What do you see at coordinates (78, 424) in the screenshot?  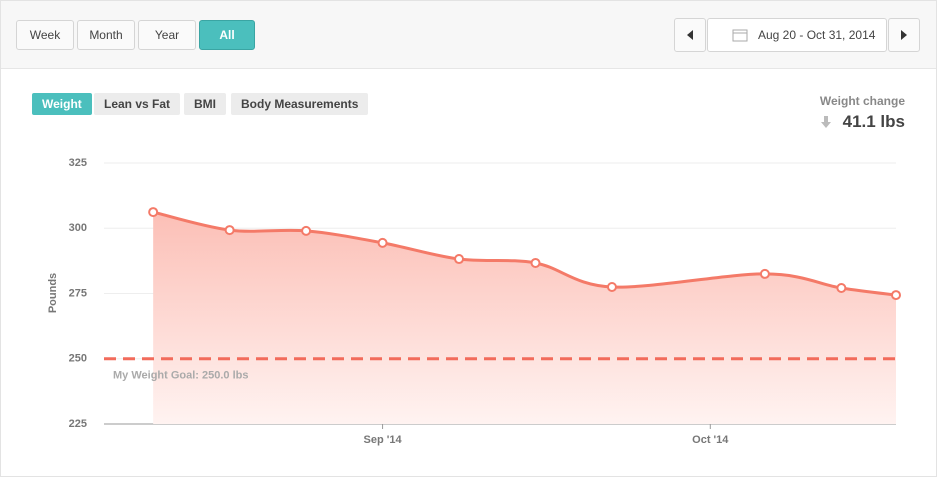 I see `y-tick-label: 225` at bounding box center [78, 424].